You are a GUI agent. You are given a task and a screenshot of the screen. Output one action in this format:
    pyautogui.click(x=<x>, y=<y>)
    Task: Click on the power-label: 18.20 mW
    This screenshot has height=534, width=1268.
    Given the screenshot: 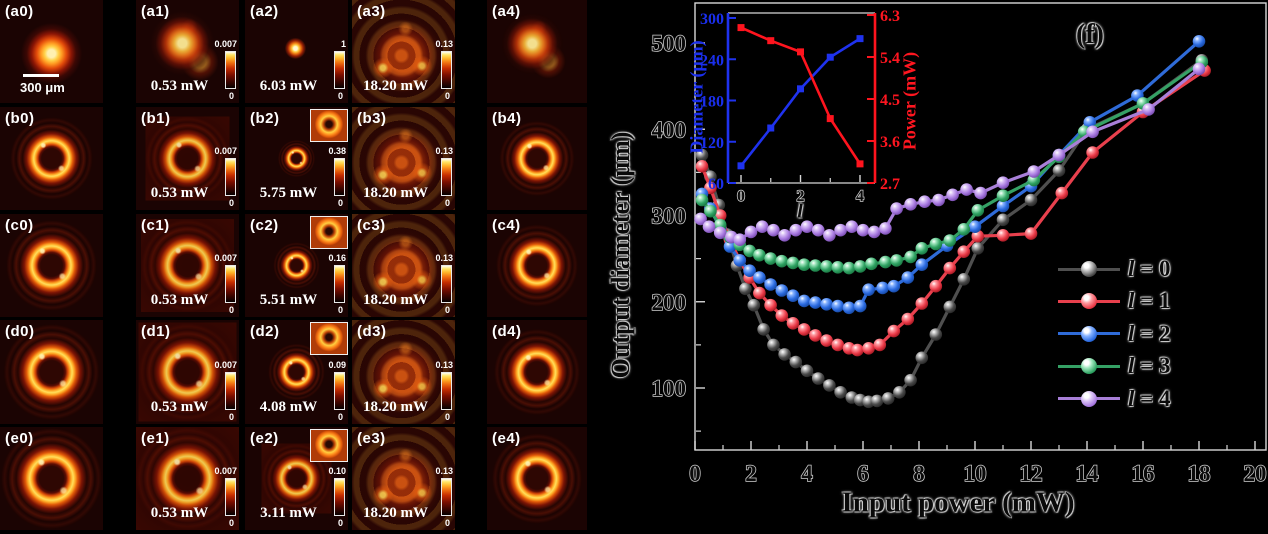 What is the action you would take?
    pyautogui.click(x=395, y=513)
    